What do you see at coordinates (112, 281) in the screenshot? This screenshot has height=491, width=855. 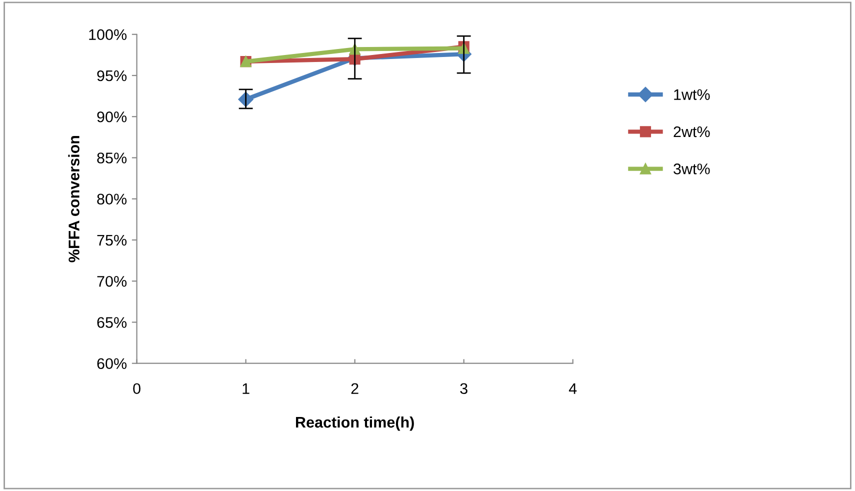 I see `y-tick-label: 70%` at bounding box center [112, 281].